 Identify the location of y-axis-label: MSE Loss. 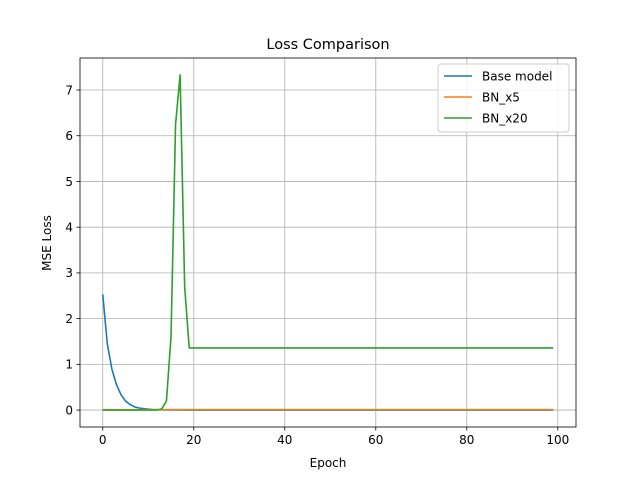
(47, 243).